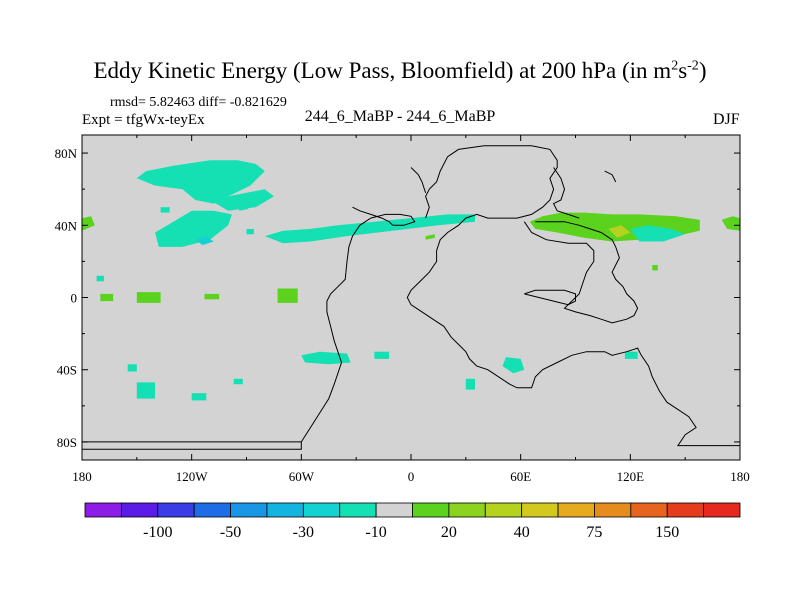  I want to click on colorbar-label: -30, so click(303, 532).